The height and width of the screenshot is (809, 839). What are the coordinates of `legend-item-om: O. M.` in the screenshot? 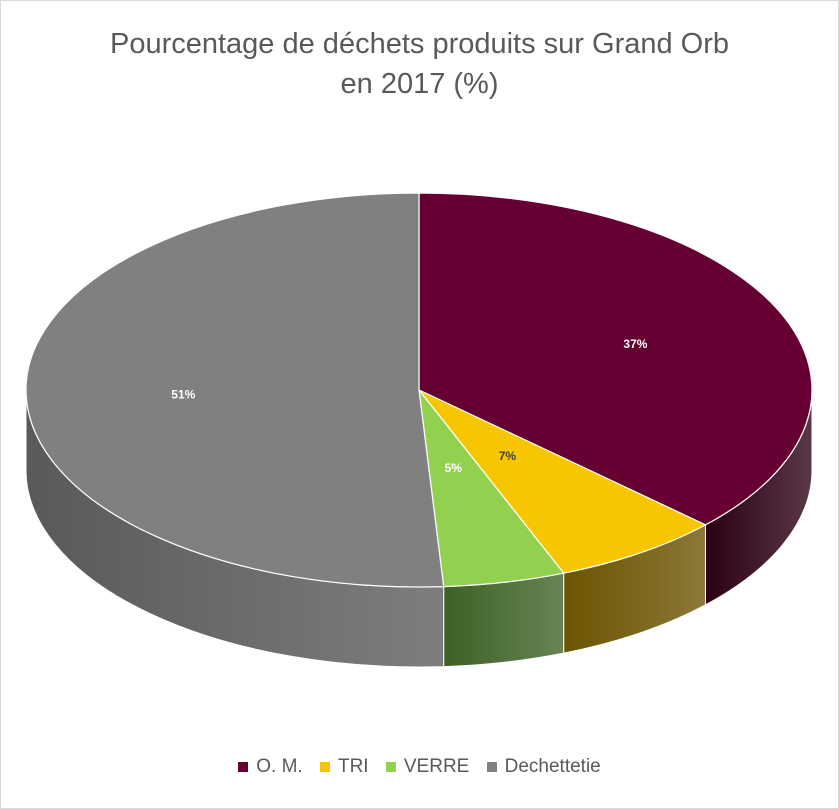 It's located at (270, 767).